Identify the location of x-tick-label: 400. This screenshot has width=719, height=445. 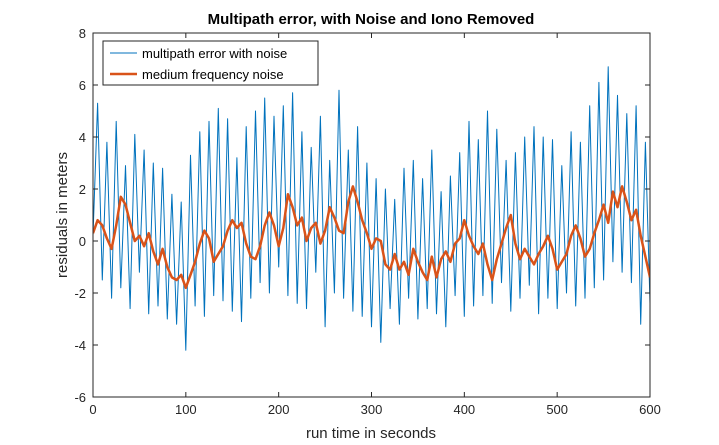
(464, 409).